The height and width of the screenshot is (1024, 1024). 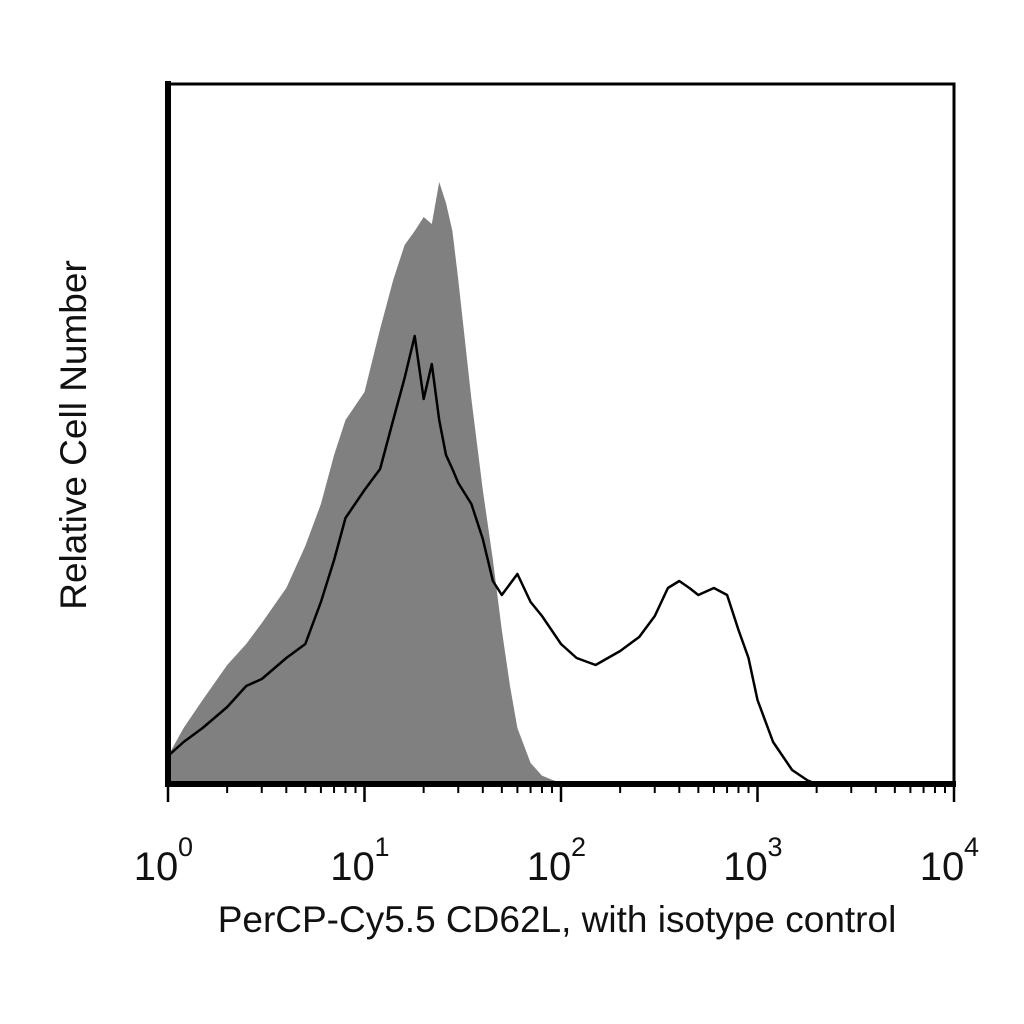 What do you see at coordinates (775, 847) in the screenshot?
I see `x-tick-exponent: 3` at bounding box center [775, 847].